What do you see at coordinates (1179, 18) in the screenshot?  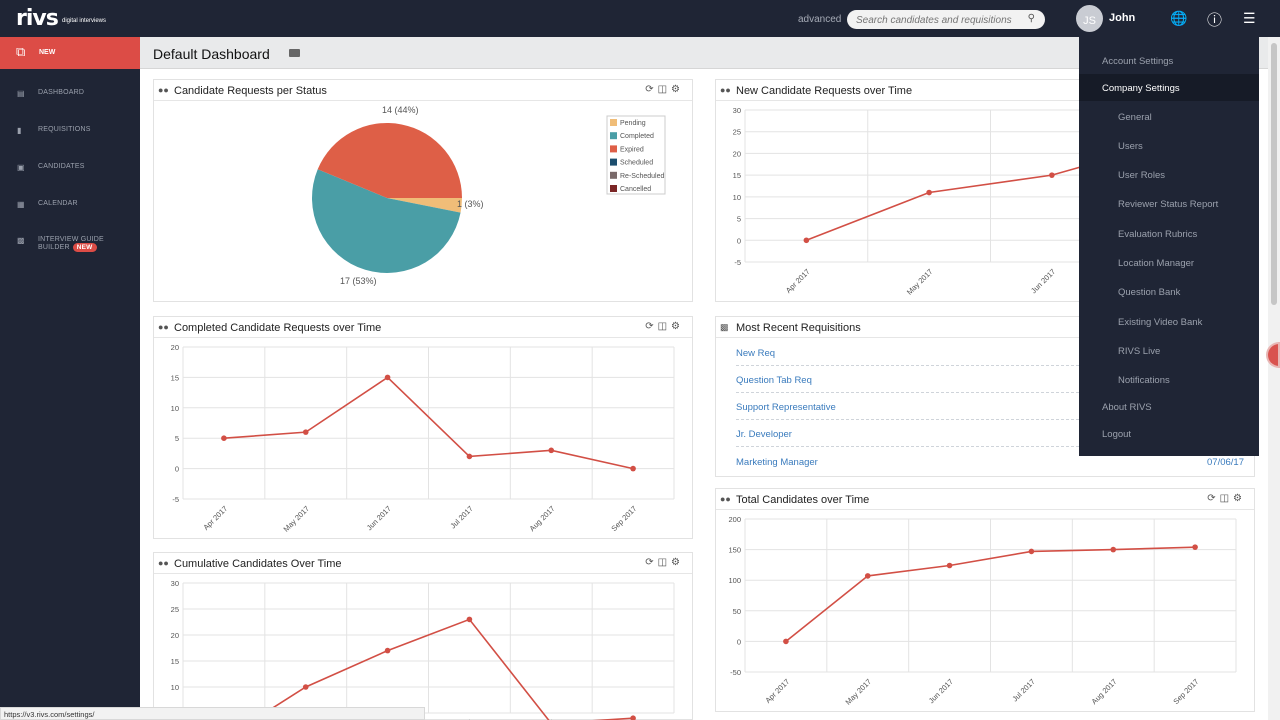 I see `globe-icon: 🌐` at bounding box center [1179, 18].